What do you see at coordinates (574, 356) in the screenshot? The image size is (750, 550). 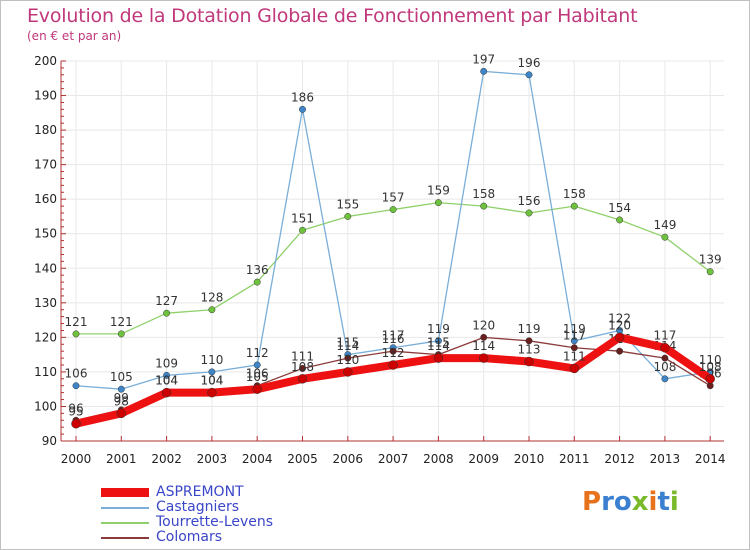 I see `data-label-aspremont-2011: 111` at bounding box center [574, 356].